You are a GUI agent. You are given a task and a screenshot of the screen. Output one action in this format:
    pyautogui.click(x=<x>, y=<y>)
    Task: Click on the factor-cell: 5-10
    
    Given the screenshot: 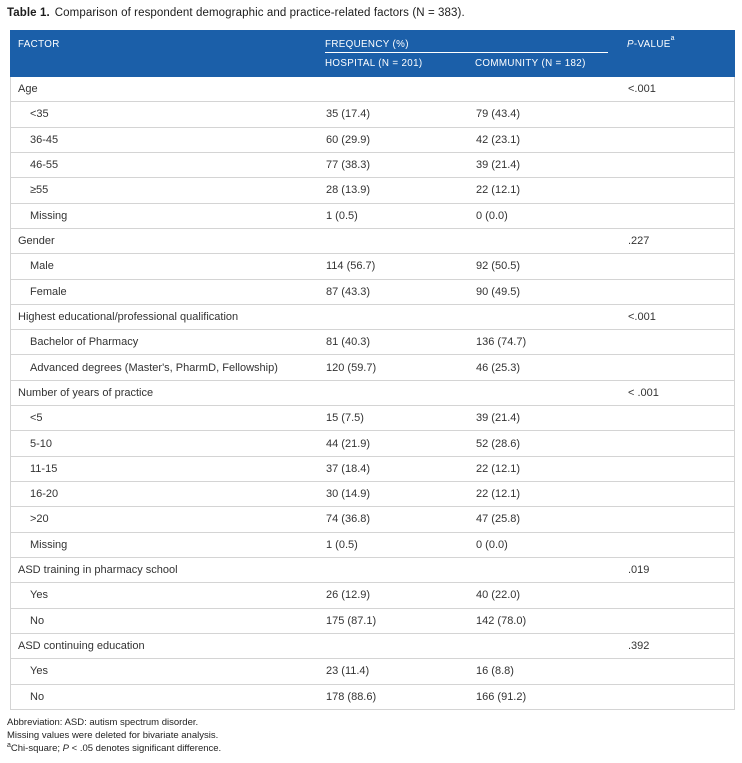 What is the action you would take?
    pyautogui.click(x=41, y=443)
    